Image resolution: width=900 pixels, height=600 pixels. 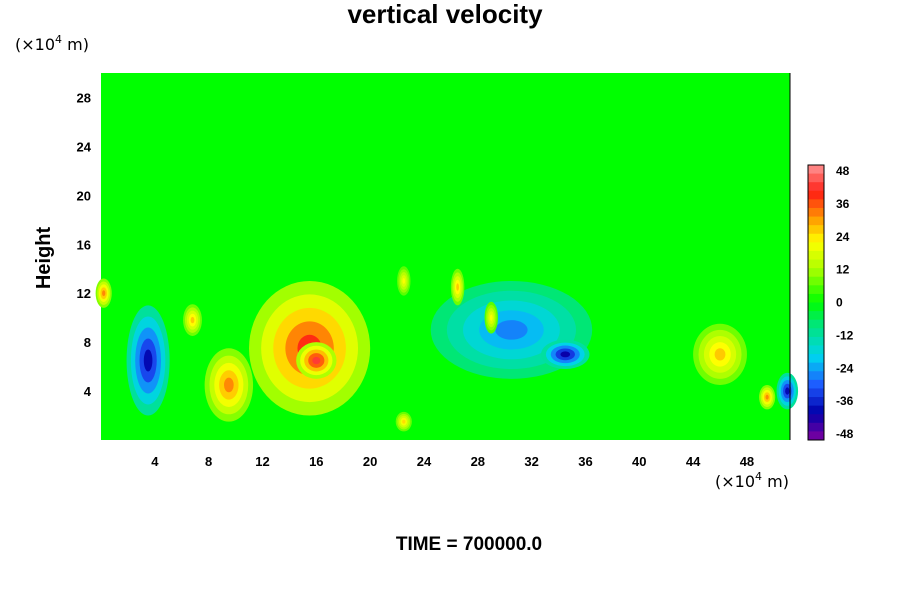 I want to click on time-label: TIME = 700000.0, so click(x=469, y=544).